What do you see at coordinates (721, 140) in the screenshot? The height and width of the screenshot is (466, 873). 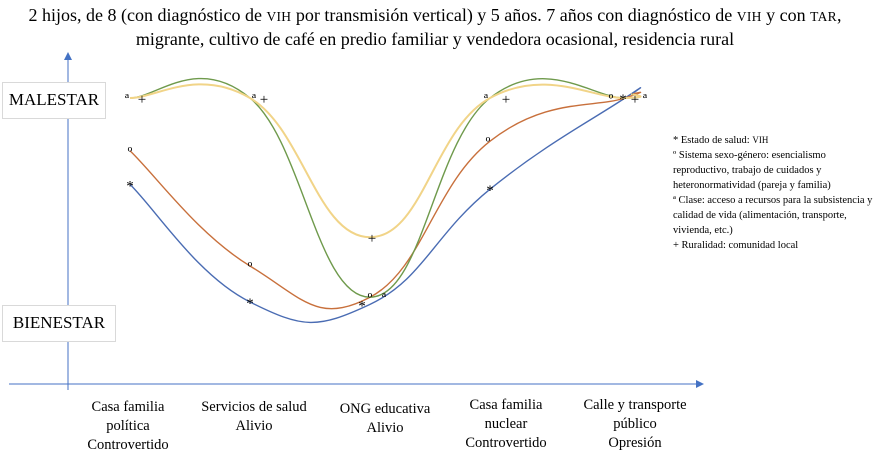 I see `legend-health: * Estado de salud: VIH` at bounding box center [721, 140].